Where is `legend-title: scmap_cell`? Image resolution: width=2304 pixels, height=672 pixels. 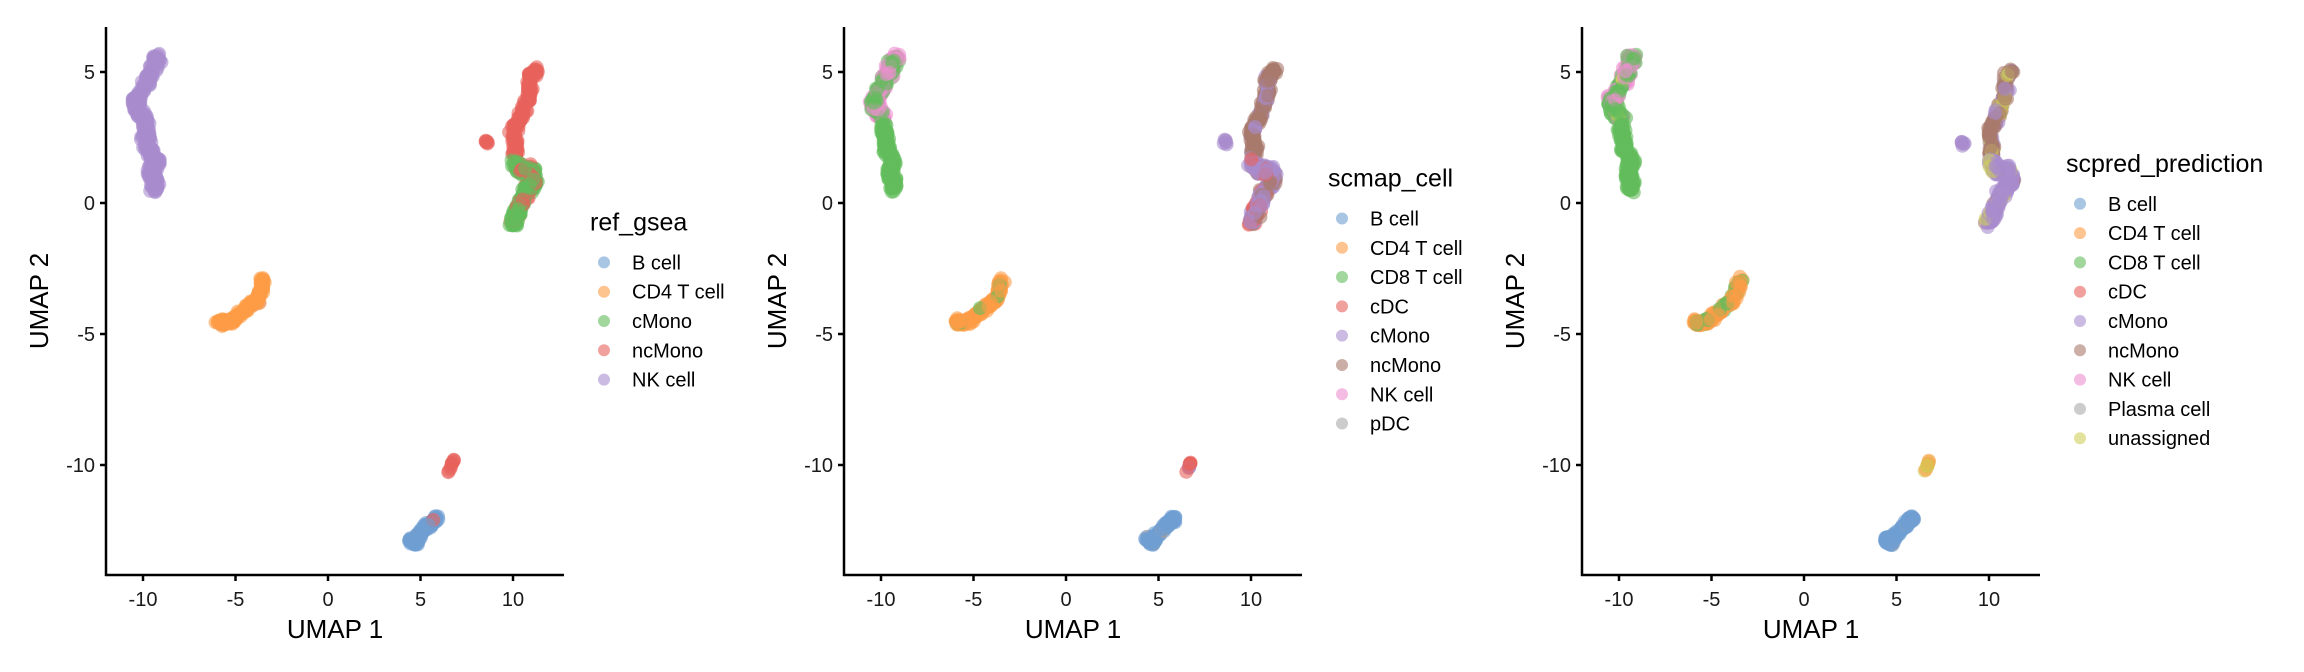 legend-title: scmap_cell is located at coordinates (1390, 178).